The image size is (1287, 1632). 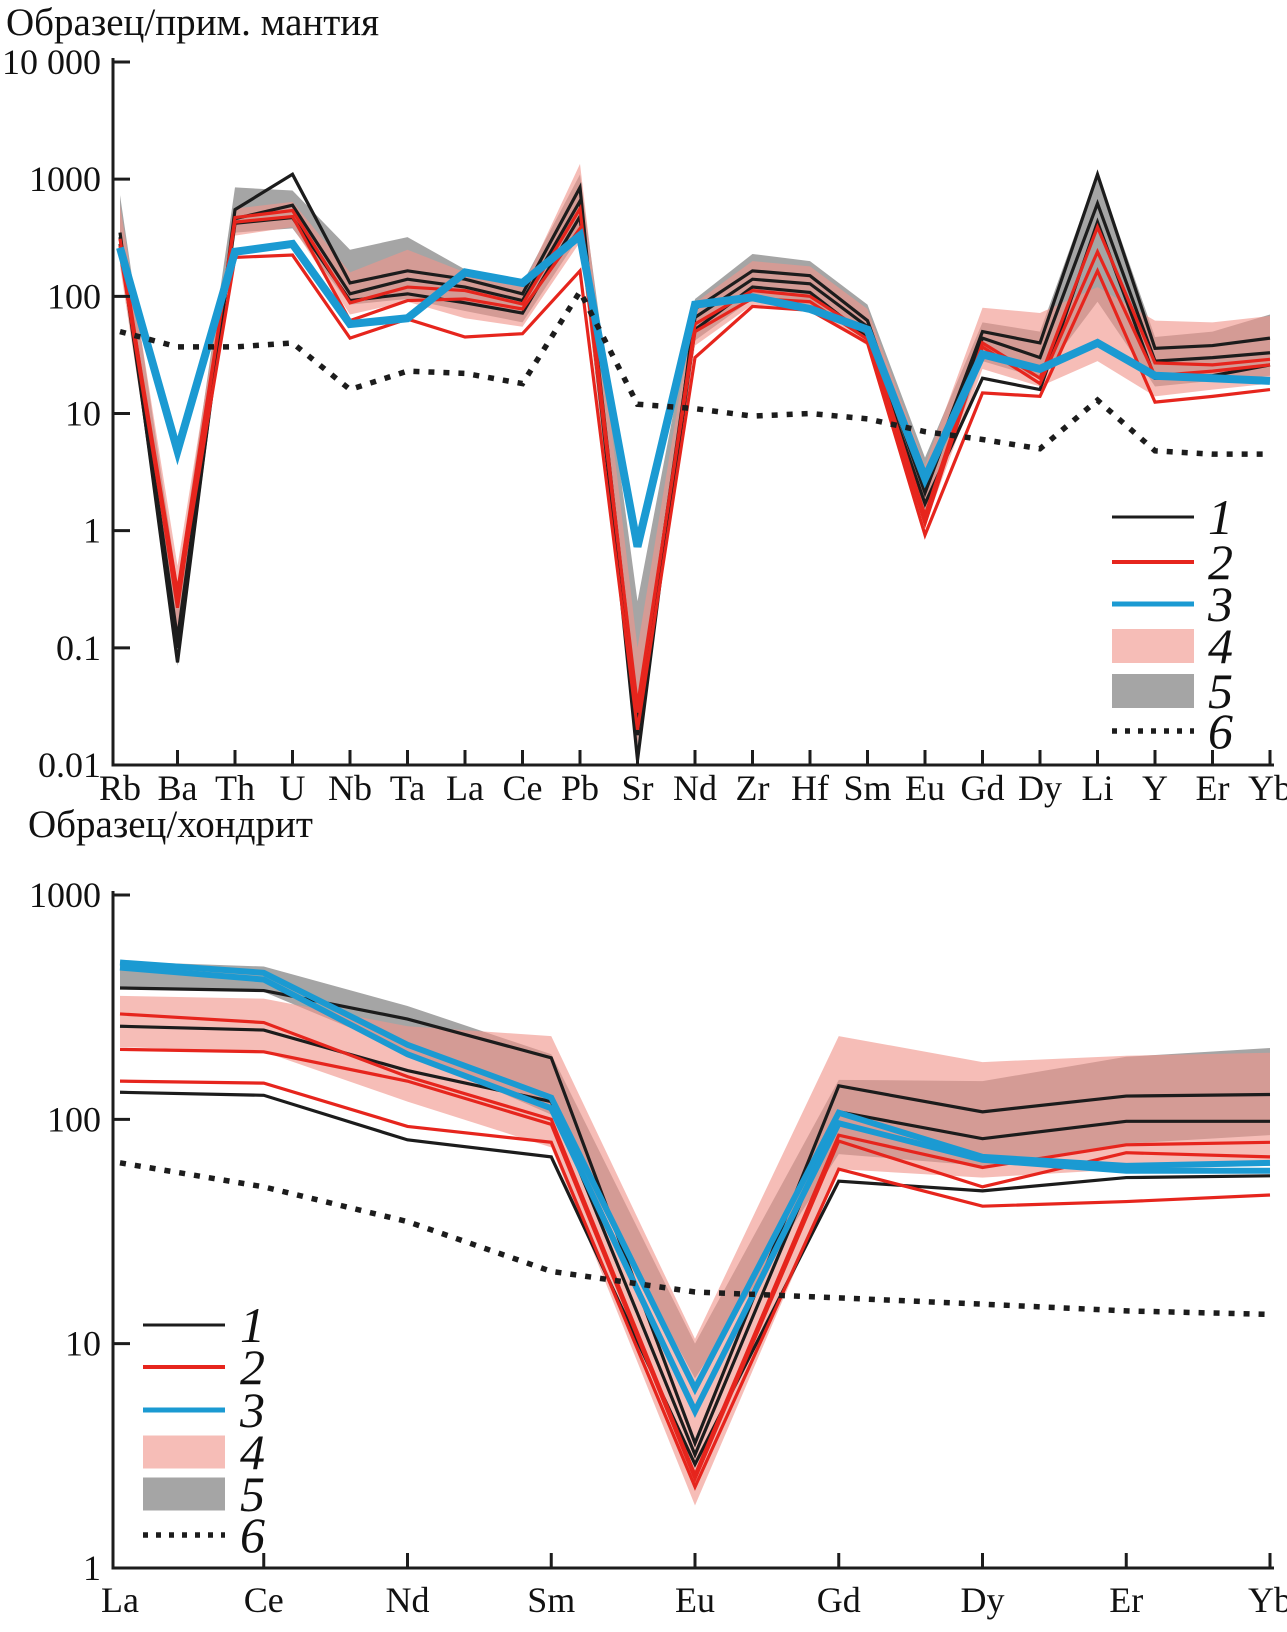 What do you see at coordinates (69, 765) in the screenshot?
I see `y-tick-label: 0.01` at bounding box center [69, 765].